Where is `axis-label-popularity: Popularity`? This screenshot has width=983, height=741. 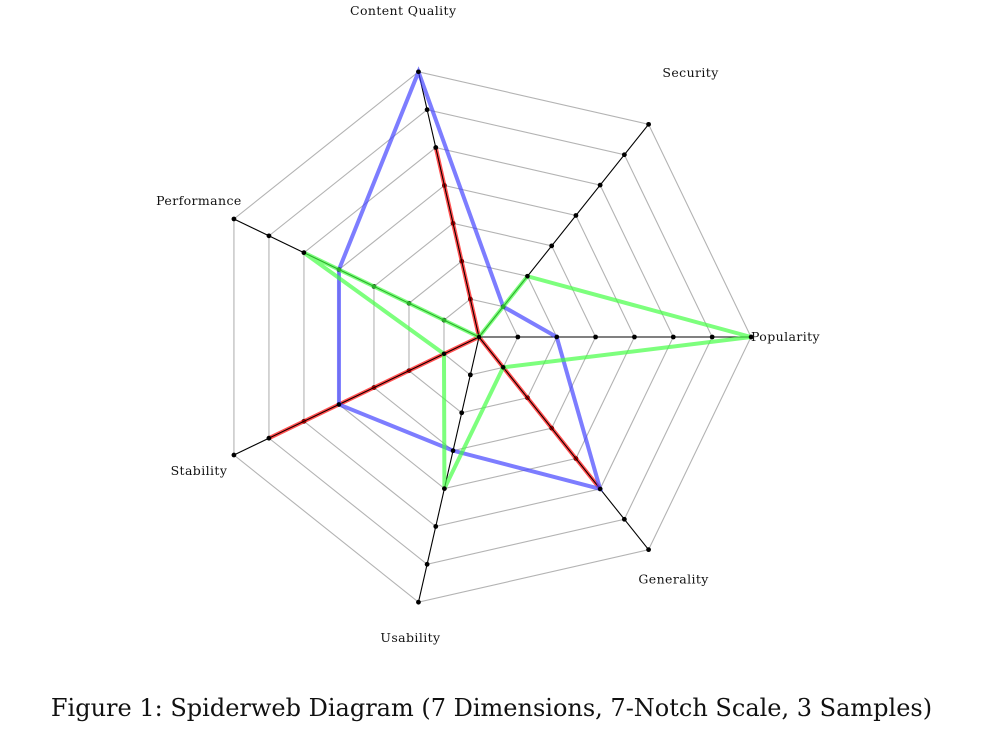
axis-label-popularity: Popularity is located at coordinates (786, 336).